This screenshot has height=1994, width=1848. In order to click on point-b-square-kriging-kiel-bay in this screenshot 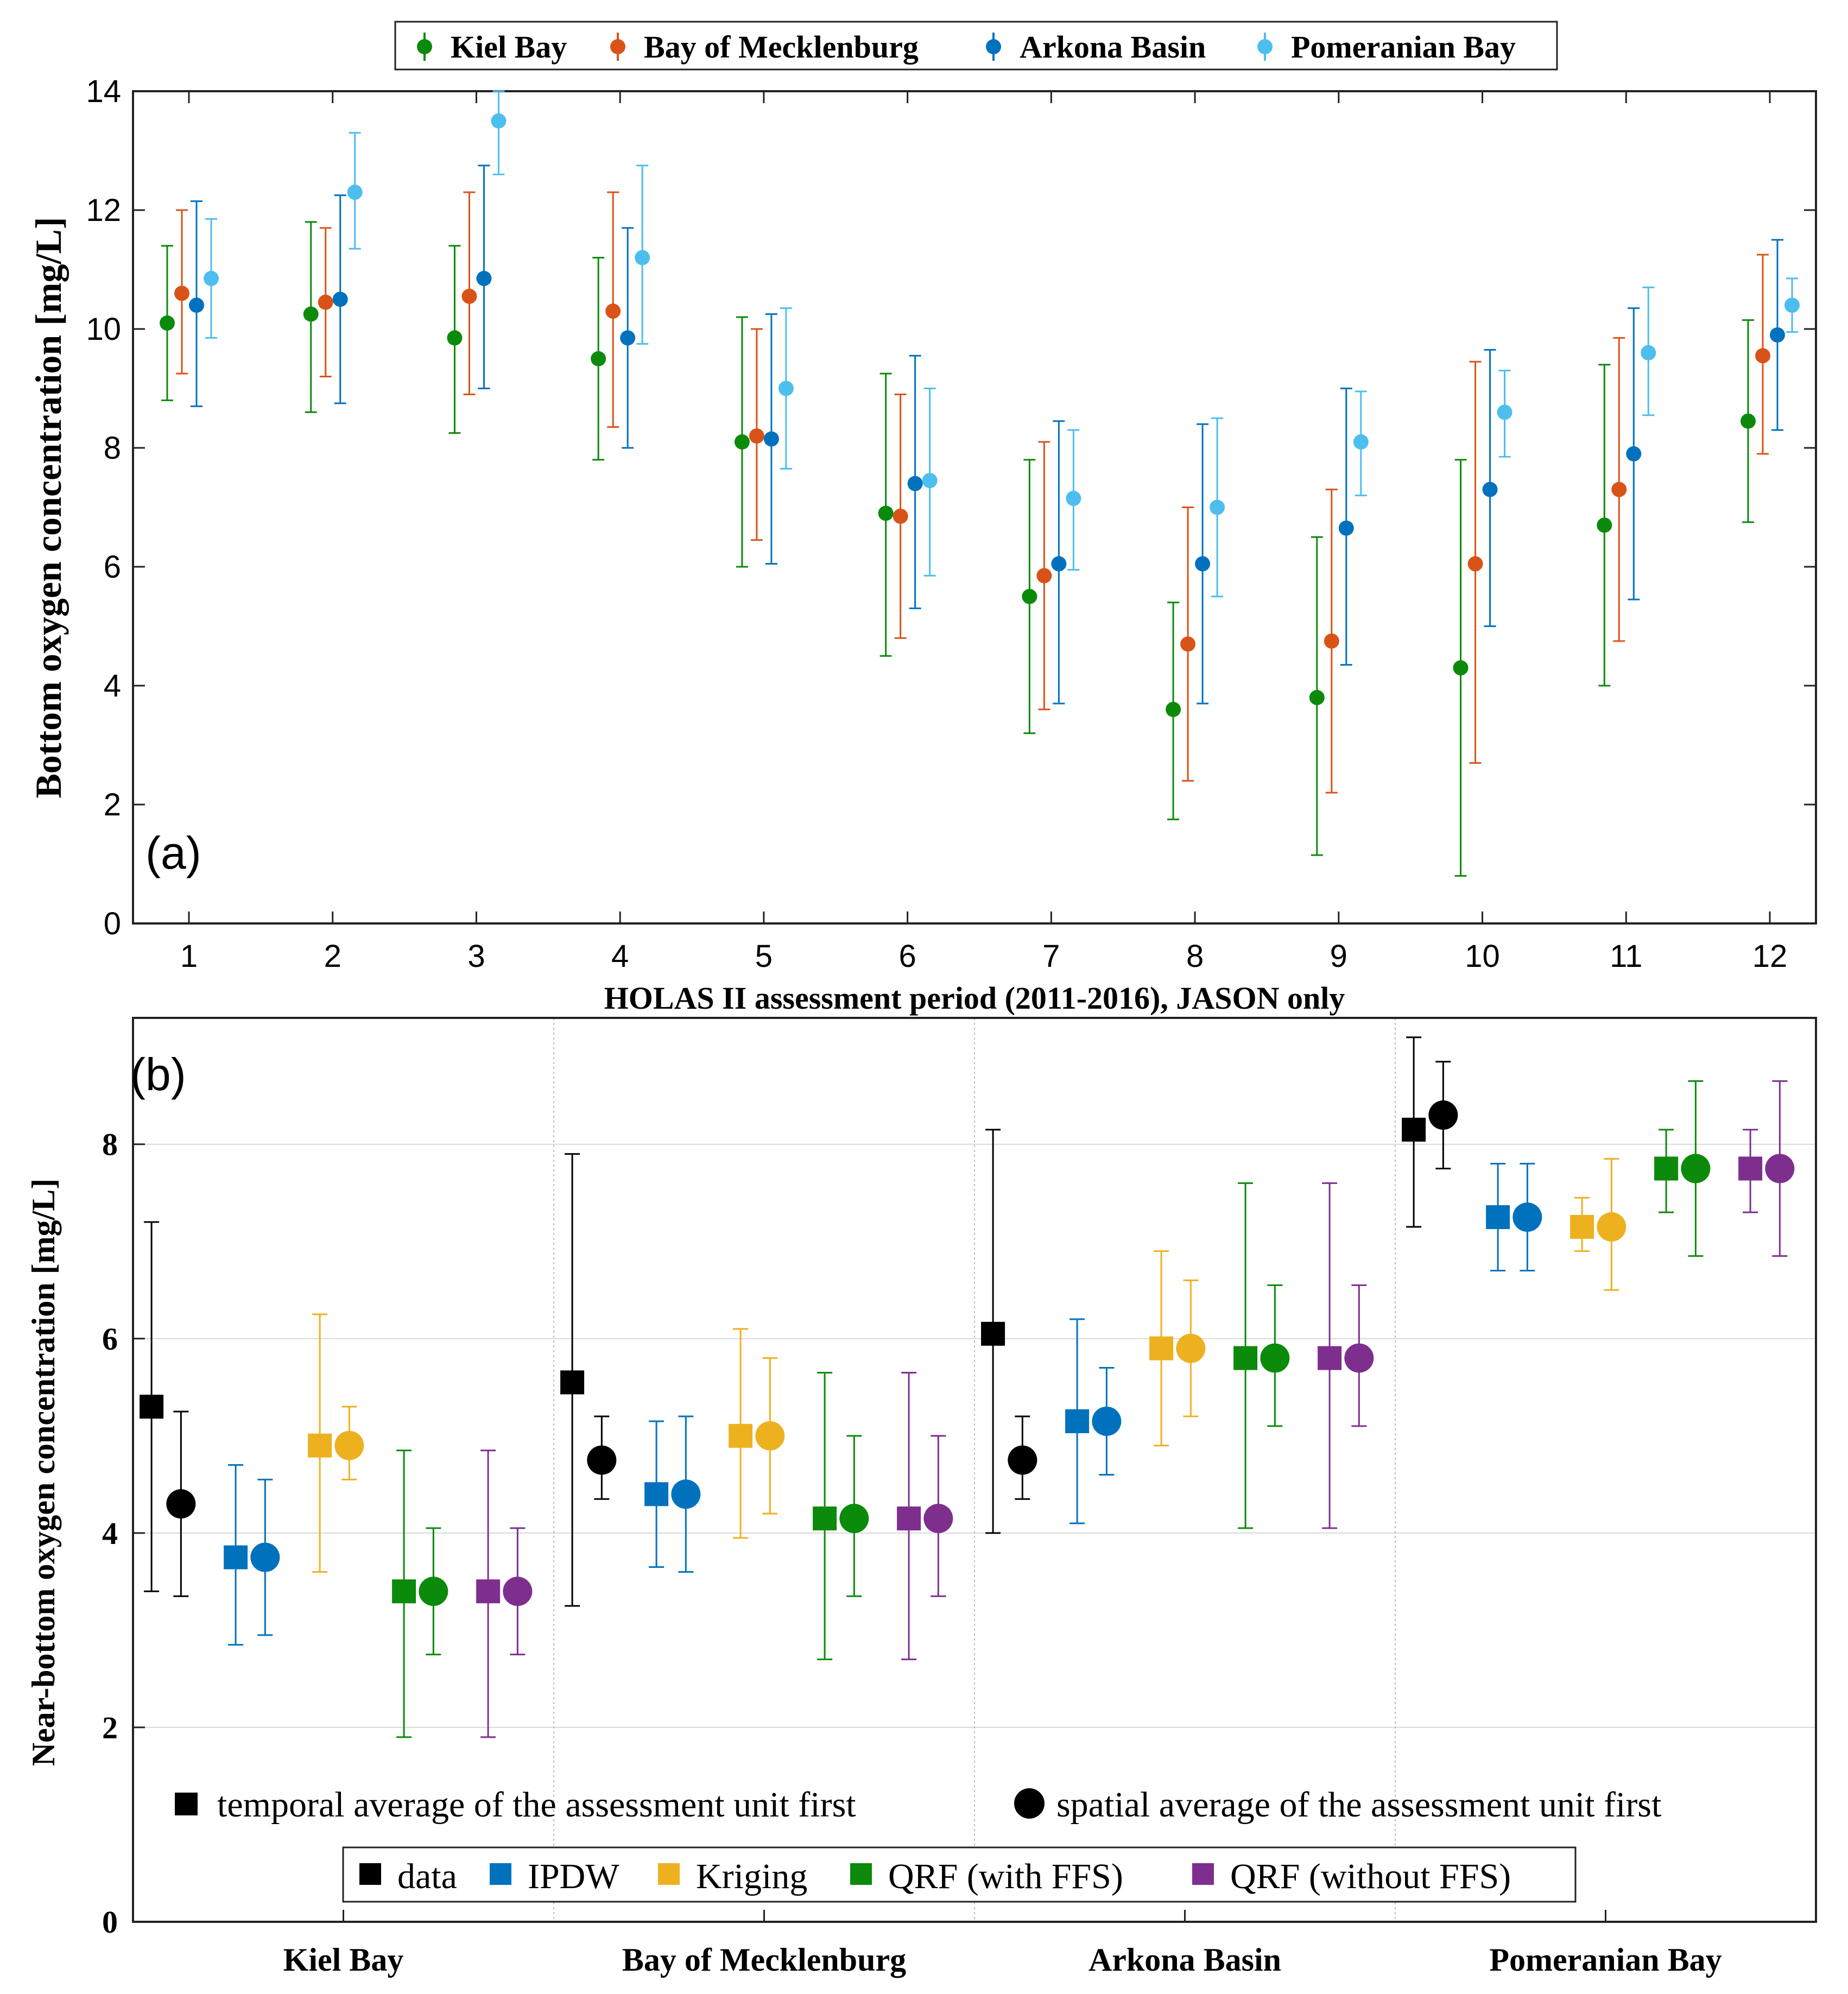, I will do `click(320, 1446)`.